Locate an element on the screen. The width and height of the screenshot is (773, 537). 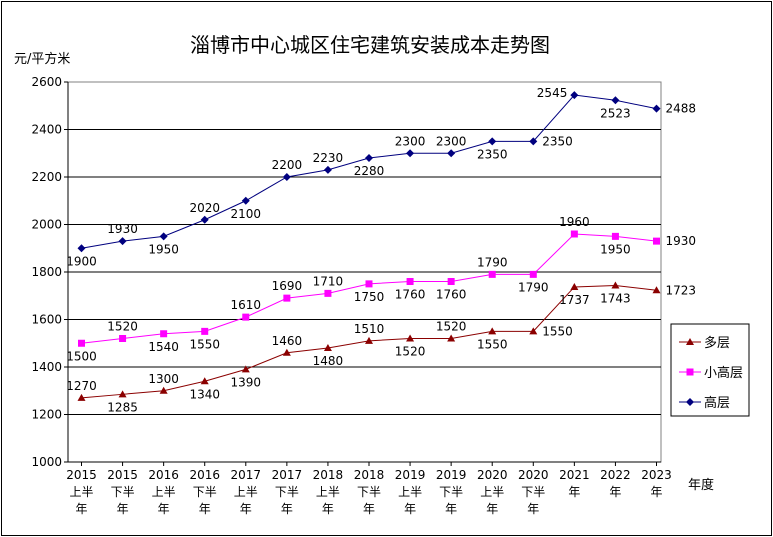
data-label: 2200 is located at coordinates (287, 165).